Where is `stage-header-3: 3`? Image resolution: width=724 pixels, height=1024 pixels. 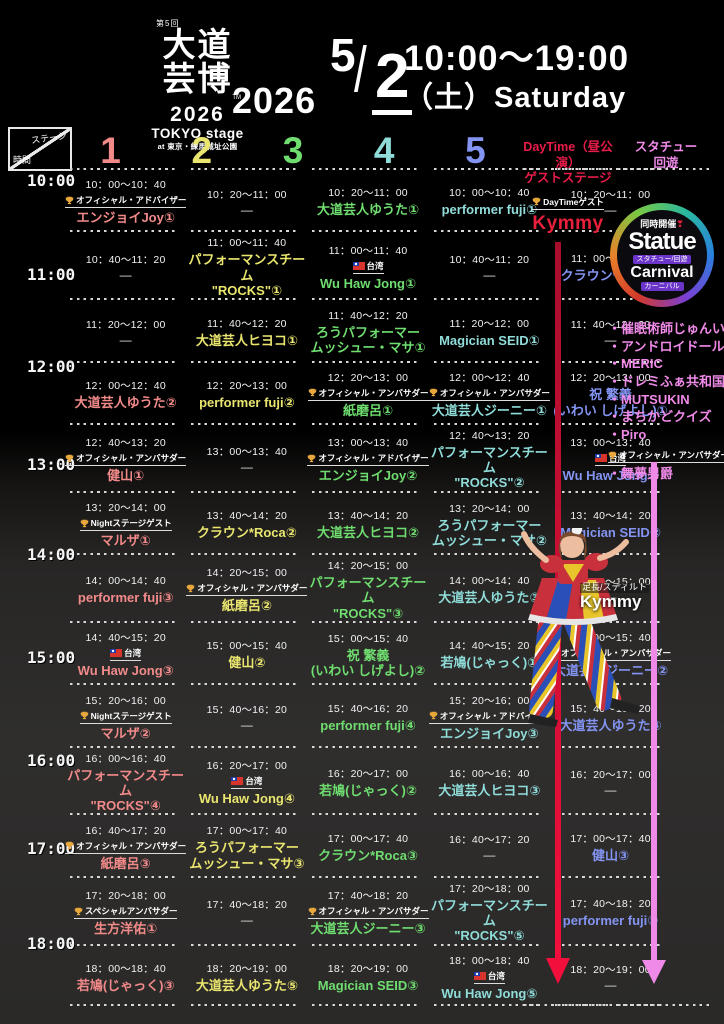 stage-header-3: 3 is located at coordinates (293, 150).